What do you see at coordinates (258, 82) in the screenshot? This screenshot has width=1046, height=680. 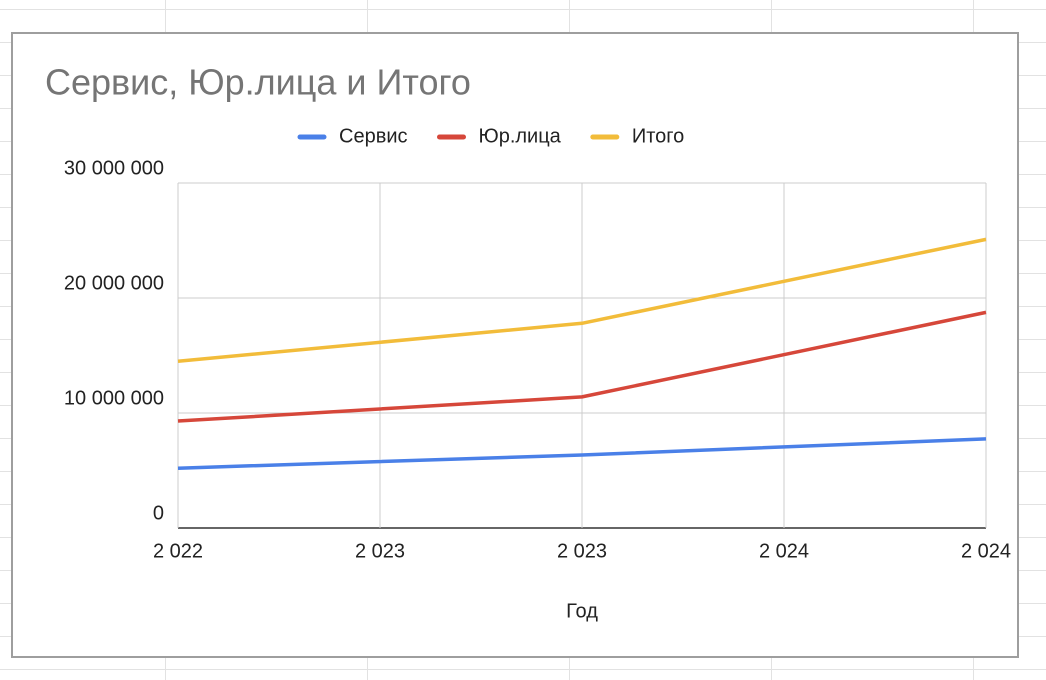 I see `chart-title: Сервис, Юр.лица и Итого` at bounding box center [258, 82].